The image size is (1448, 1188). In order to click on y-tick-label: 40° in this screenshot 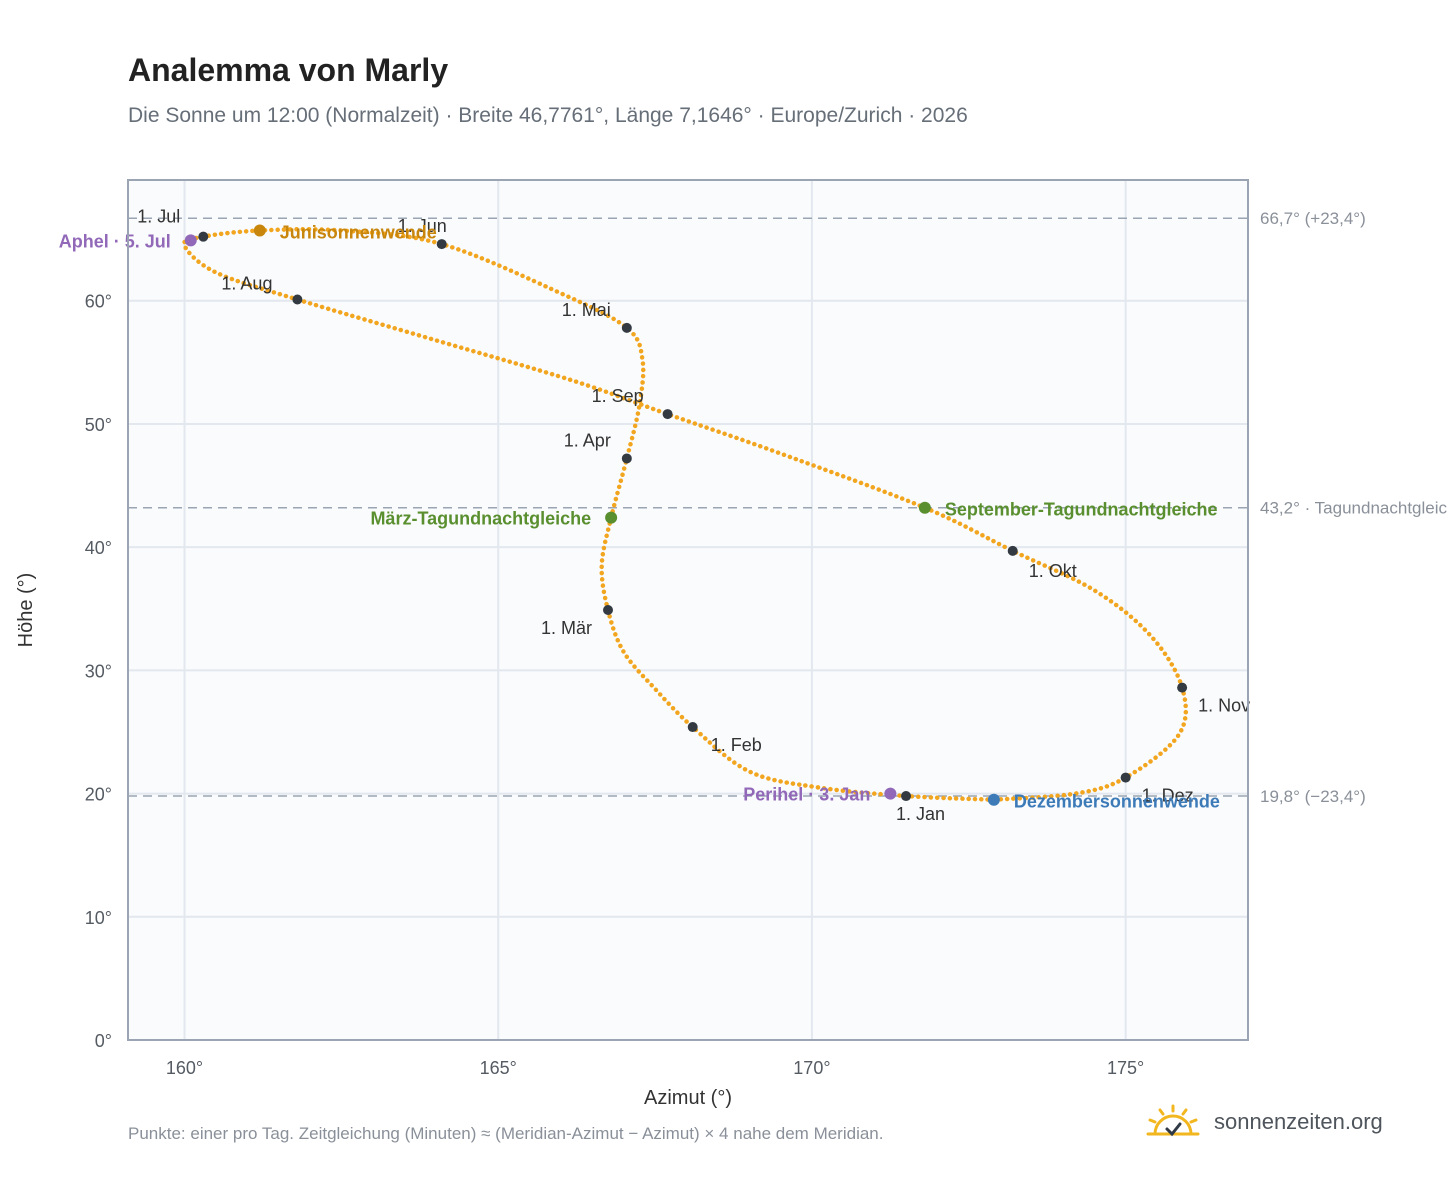, I will do `click(98, 548)`.